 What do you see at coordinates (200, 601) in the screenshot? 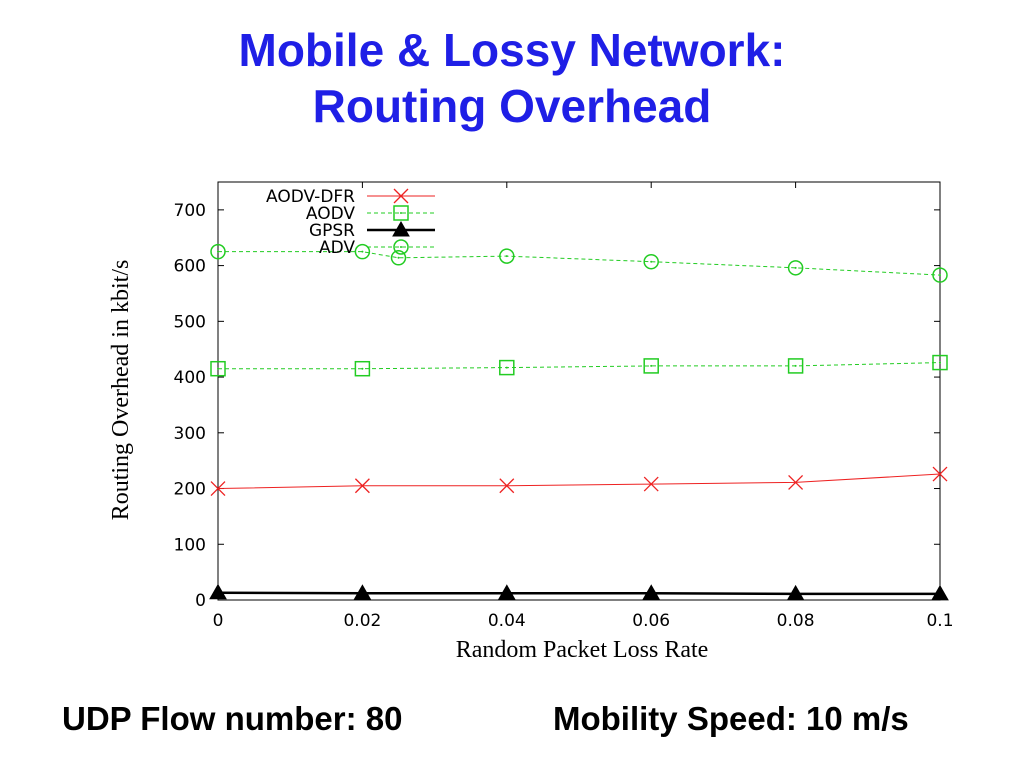
I see `y-tick-label: 0` at bounding box center [200, 601].